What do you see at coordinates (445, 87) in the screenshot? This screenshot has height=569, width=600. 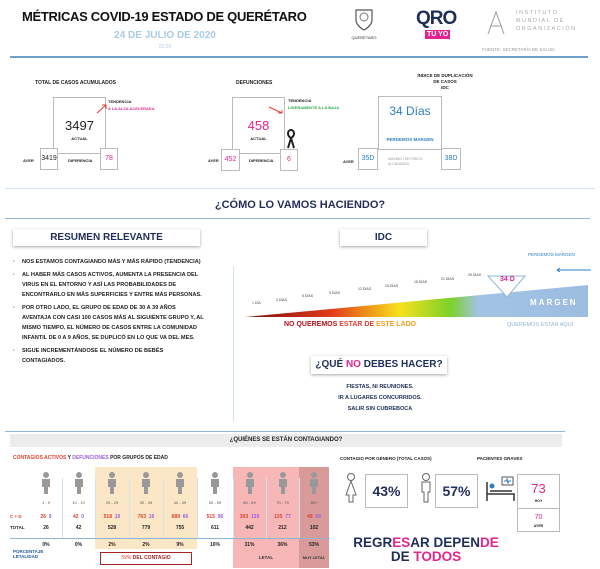 I see `idc-label-line: IDC` at bounding box center [445, 87].